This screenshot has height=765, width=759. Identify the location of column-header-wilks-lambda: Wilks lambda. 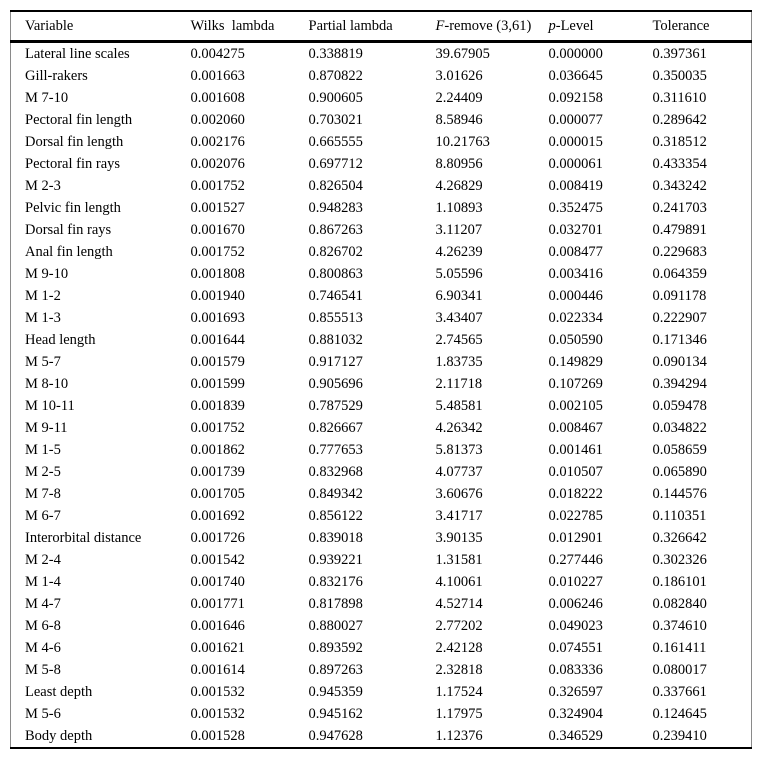
(249, 27).